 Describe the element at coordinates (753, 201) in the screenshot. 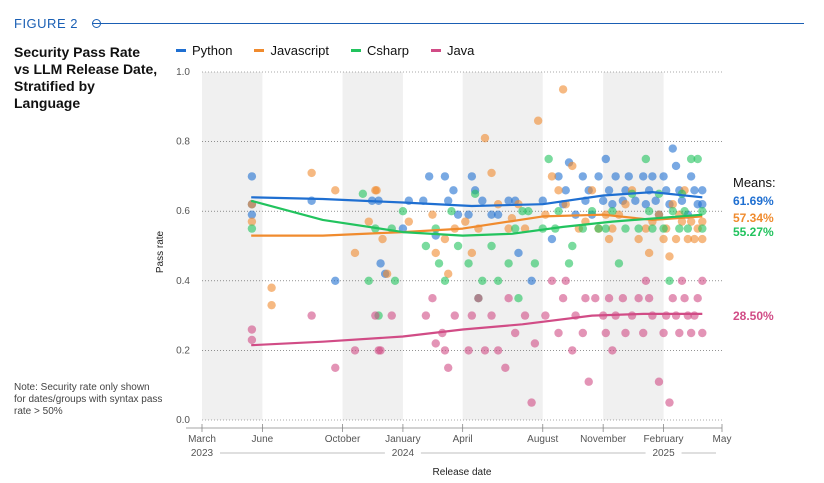

I see `mean-label-python: 61.69%` at that location.